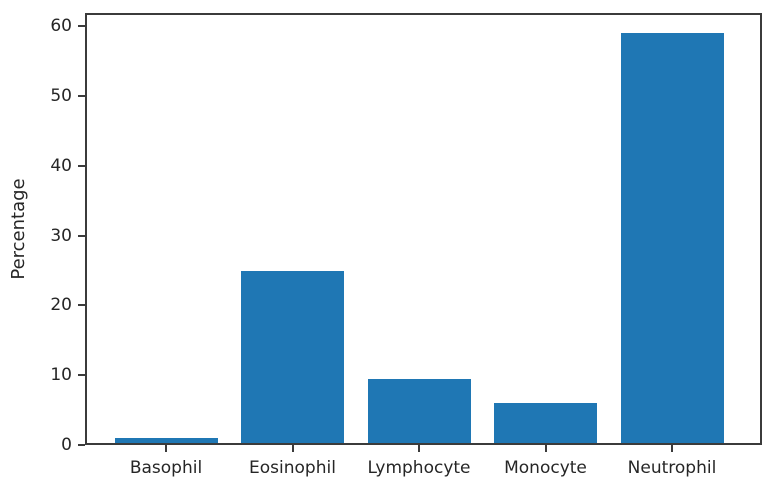 The height and width of the screenshot is (500, 764). What do you see at coordinates (61, 305) in the screenshot?
I see `y-tick-label: 20` at bounding box center [61, 305].